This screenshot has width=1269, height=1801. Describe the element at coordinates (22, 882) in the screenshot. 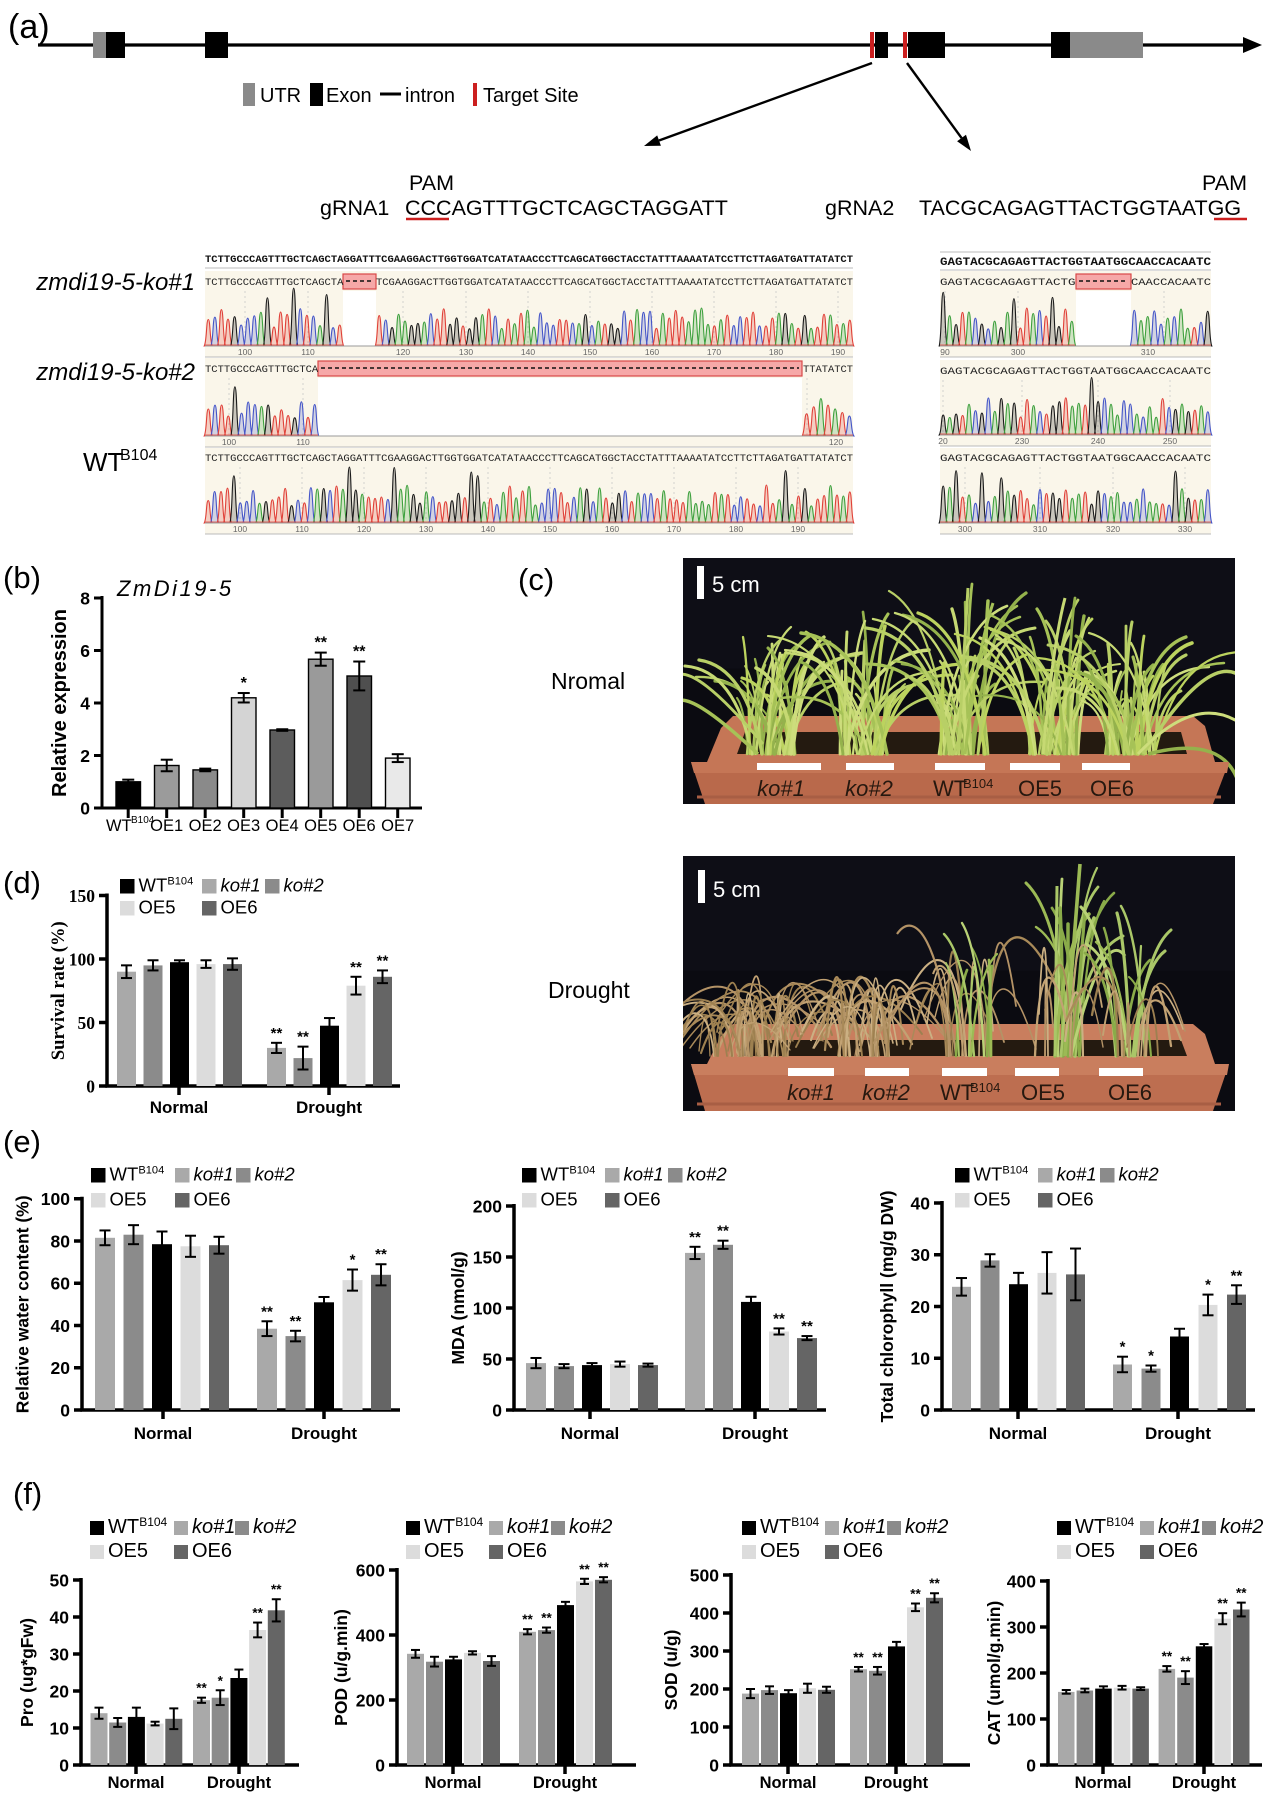

I see `svg-text: (d)` at that location.